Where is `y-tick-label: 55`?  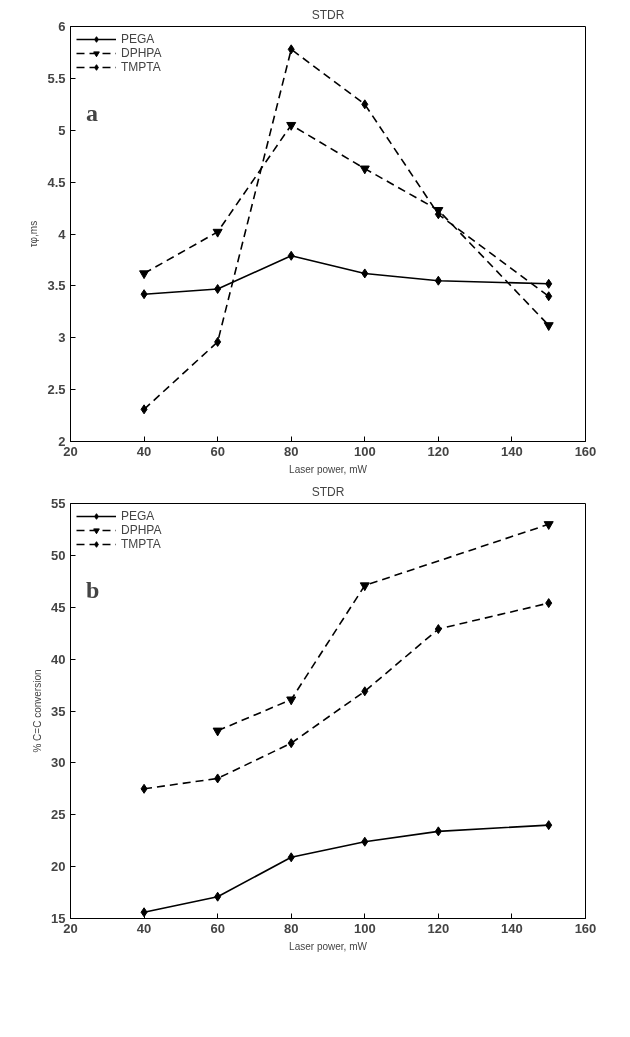
y-tick-label: 55 is located at coordinates (58, 503).